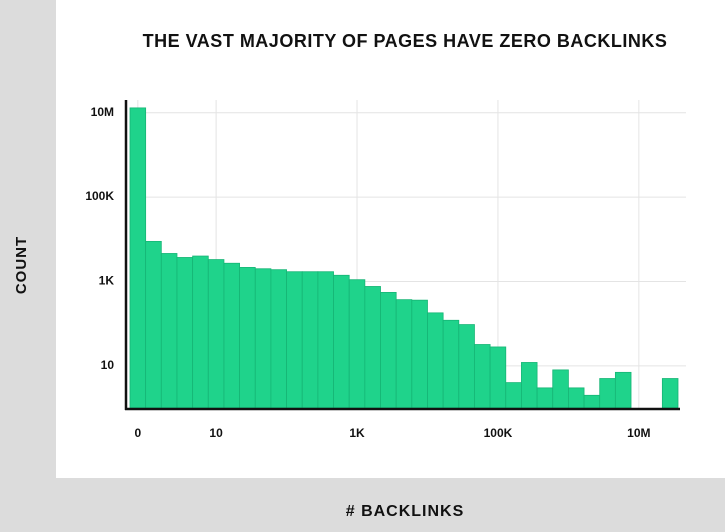 The image size is (725, 532). I want to click on x-tick-label: 0, so click(137, 433).